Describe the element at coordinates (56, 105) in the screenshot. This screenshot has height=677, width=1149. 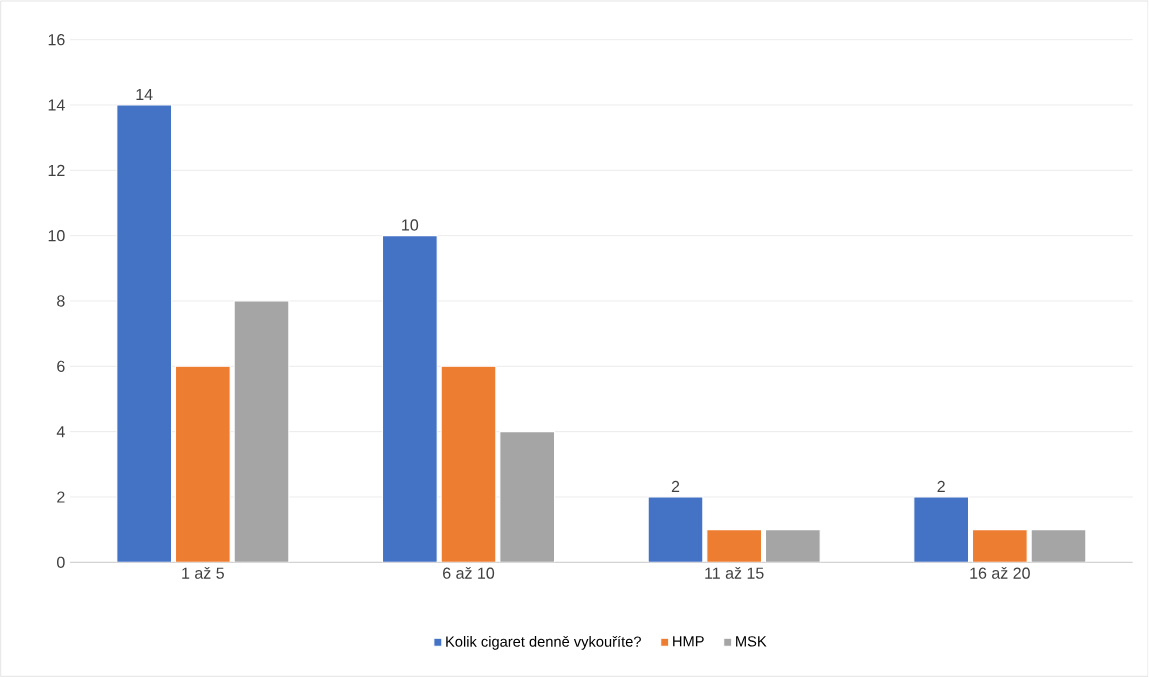
I see `y-tick-label: 14` at that location.